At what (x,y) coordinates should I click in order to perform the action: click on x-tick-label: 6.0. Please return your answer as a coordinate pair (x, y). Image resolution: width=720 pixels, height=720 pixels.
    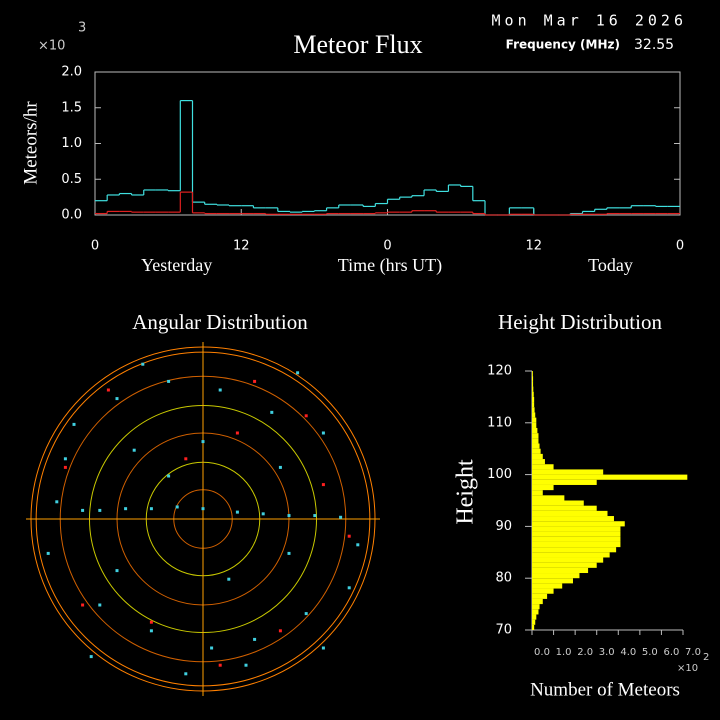
    Looking at the image, I should click on (671, 652).